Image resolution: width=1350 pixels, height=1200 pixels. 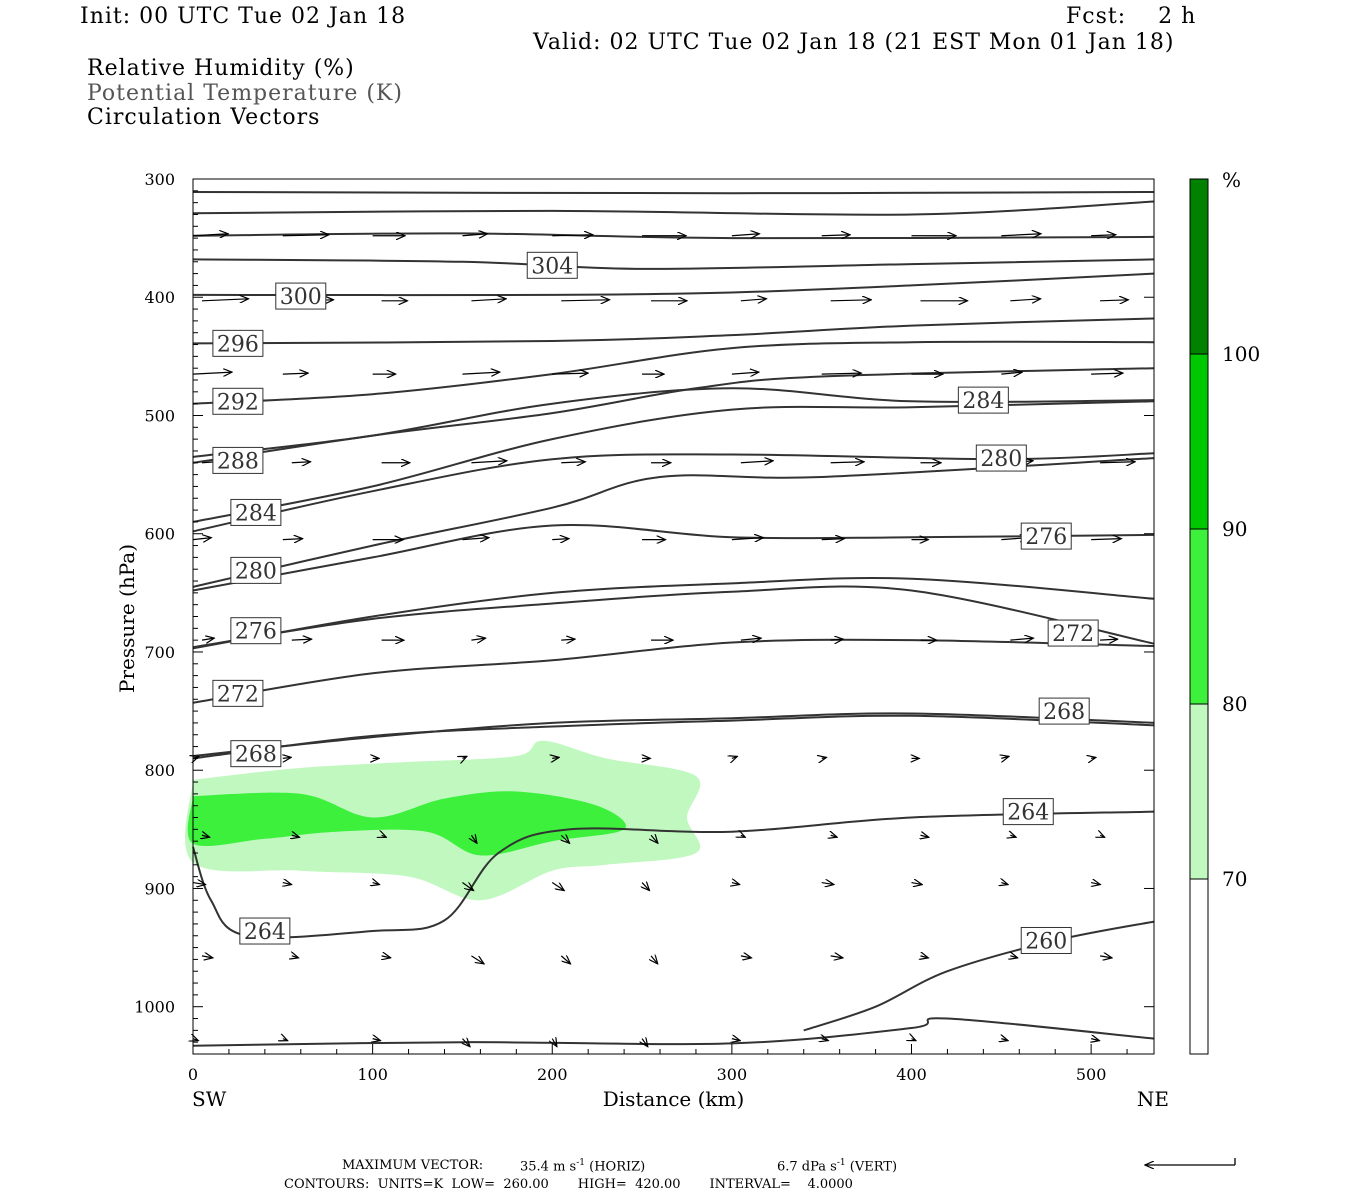 What do you see at coordinates (204, 117) in the screenshot?
I see `field-vectors-label: Circulation Vectors` at bounding box center [204, 117].